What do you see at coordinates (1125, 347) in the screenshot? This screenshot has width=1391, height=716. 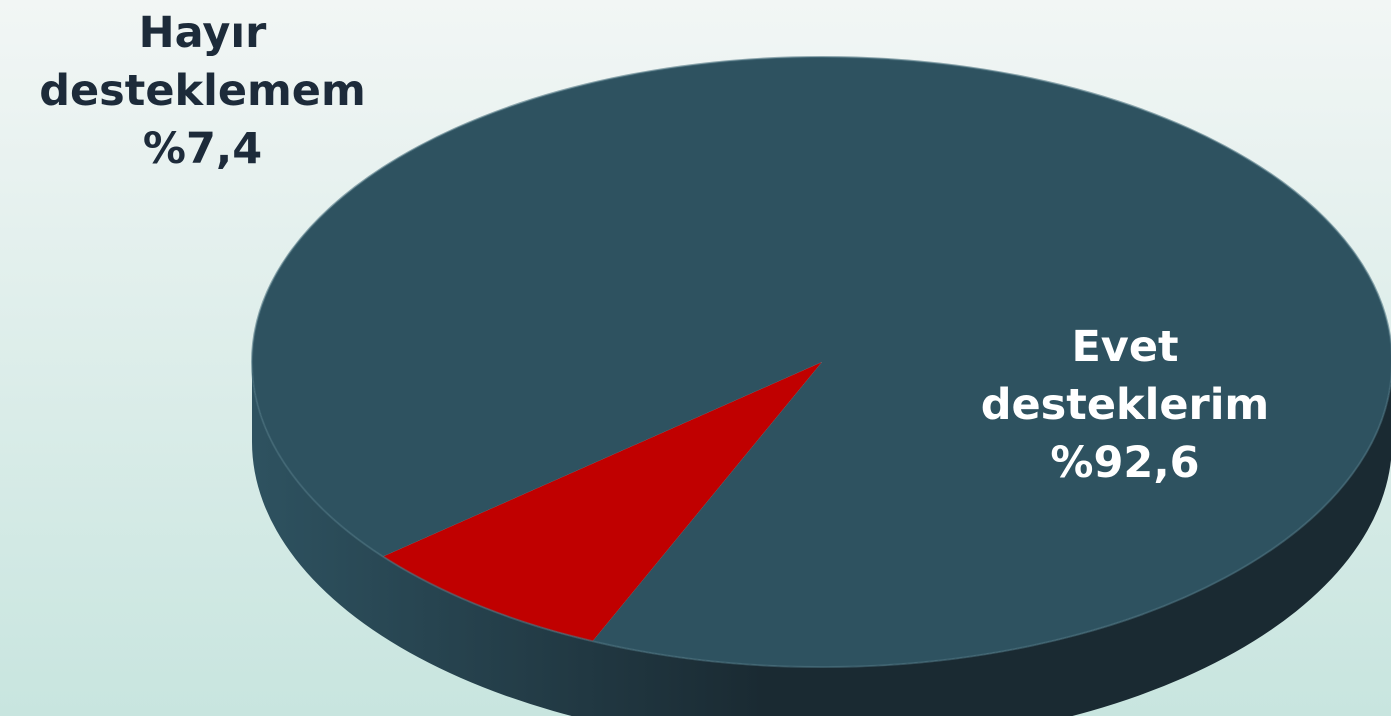 I see `slice-label-evet-line-1: Evet` at bounding box center [1125, 347].